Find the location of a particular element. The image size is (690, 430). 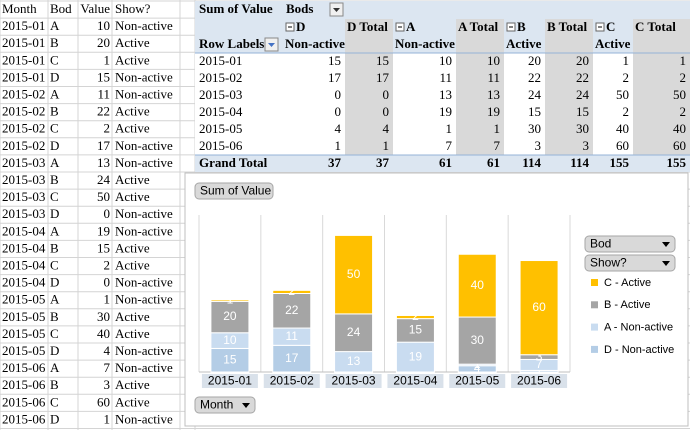

category-label: 2015-06 is located at coordinates (539, 381).